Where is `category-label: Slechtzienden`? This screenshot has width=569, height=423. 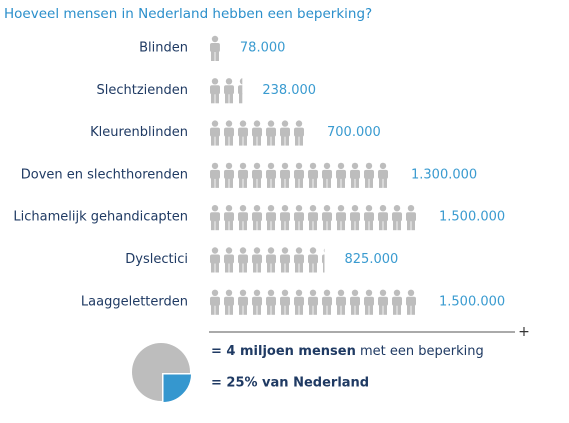 category-label: Slechtzienden is located at coordinates (142, 90).